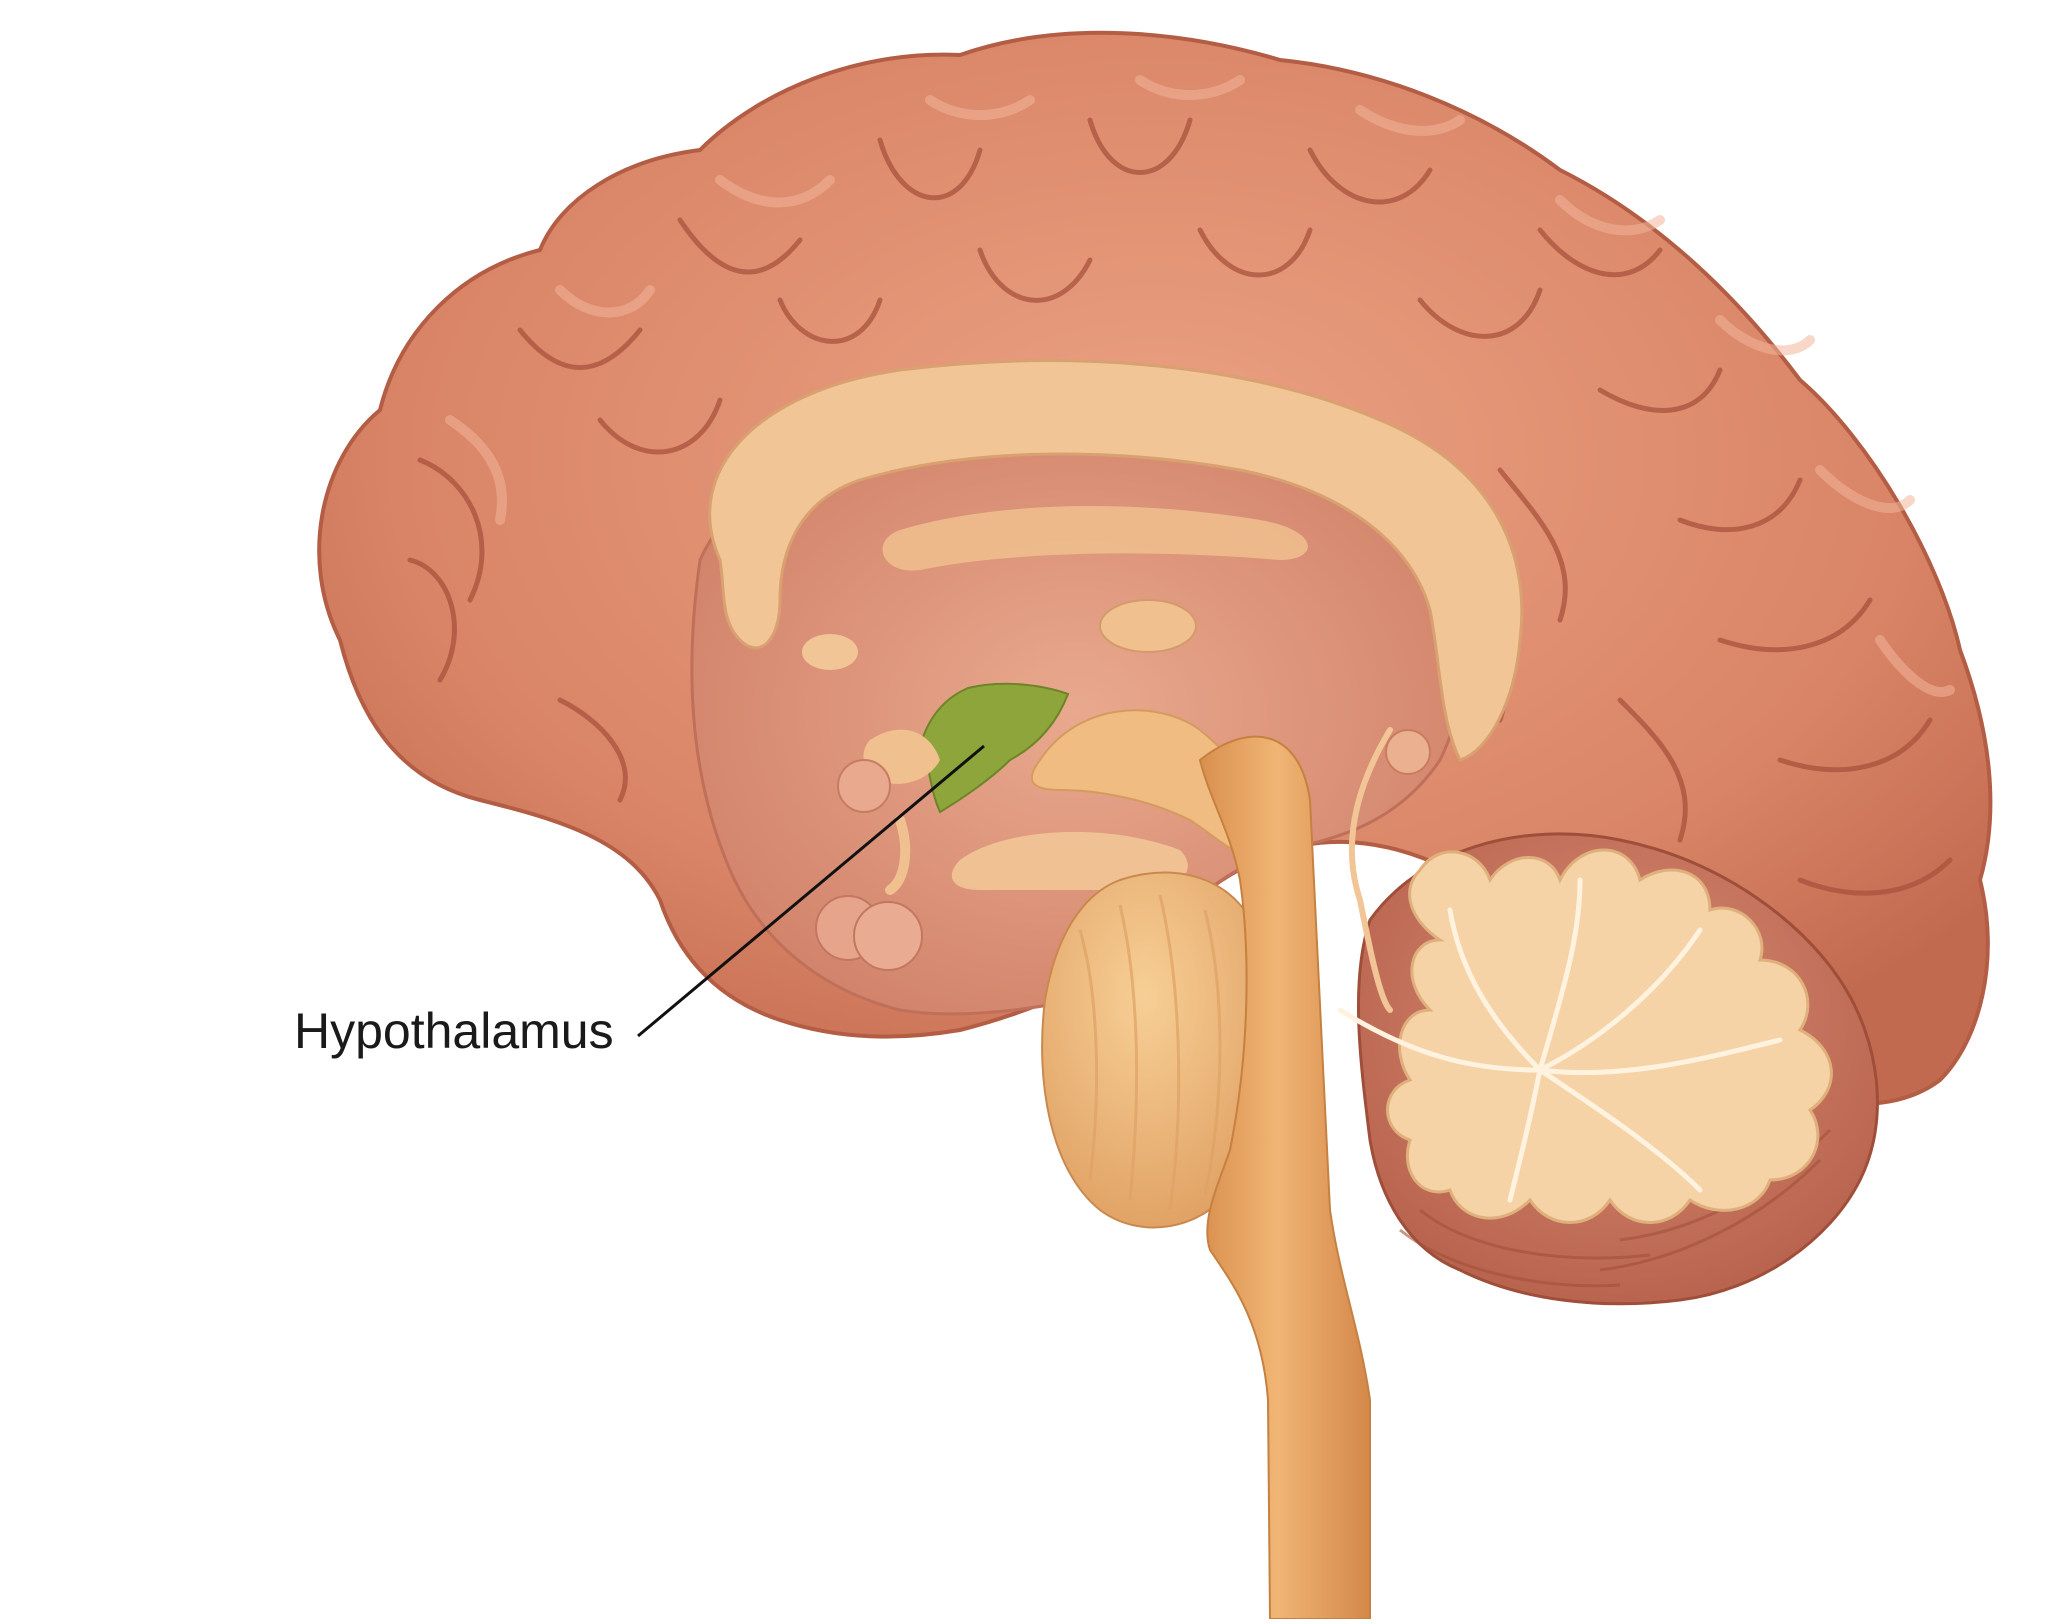 The height and width of the screenshot is (1624, 2048). What do you see at coordinates (811, 891) in the screenshot?
I see `label-leader-line` at bounding box center [811, 891].